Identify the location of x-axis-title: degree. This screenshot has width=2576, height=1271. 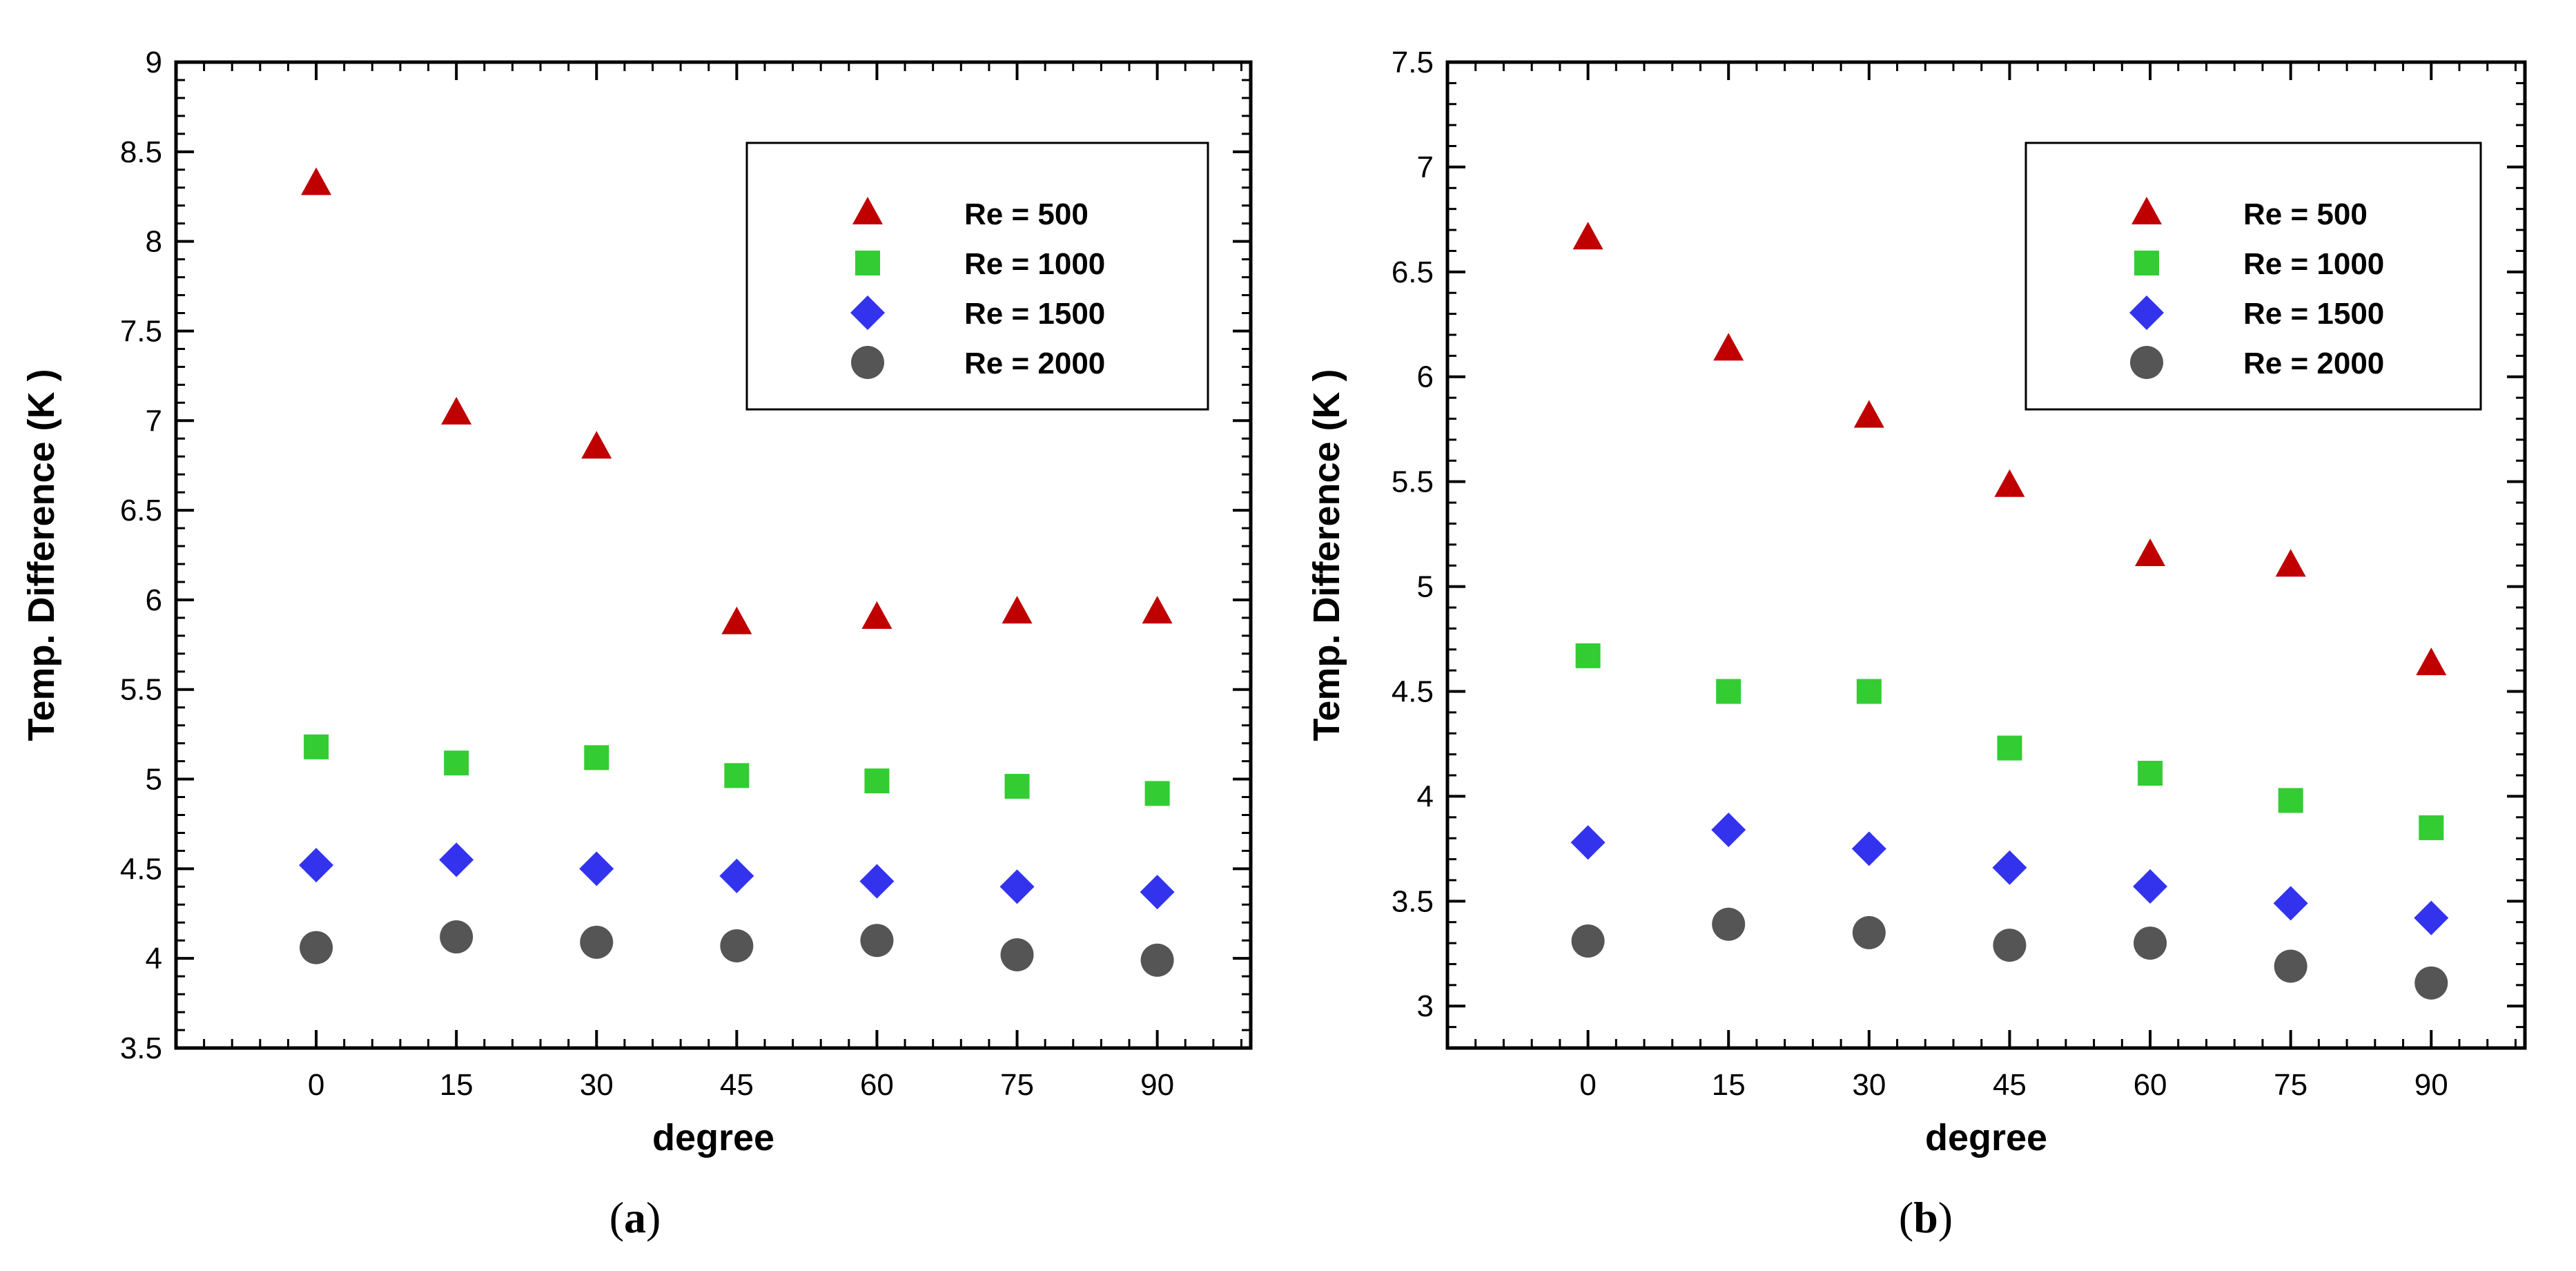
(1986, 1137).